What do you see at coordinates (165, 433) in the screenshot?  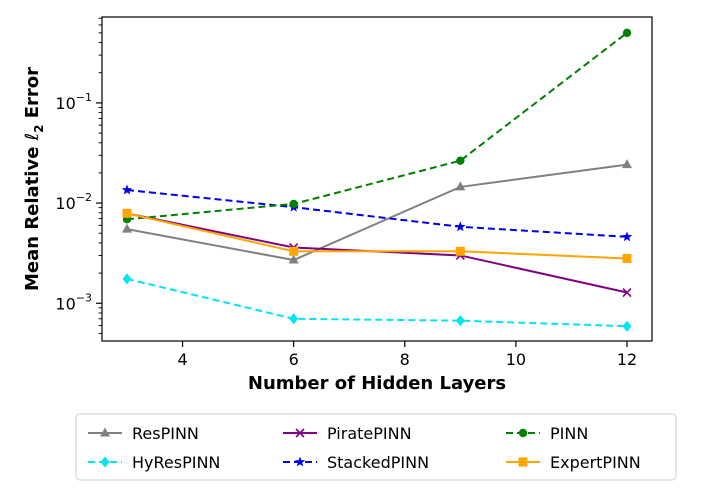 I see `legend-label: ResPINN` at bounding box center [165, 433].